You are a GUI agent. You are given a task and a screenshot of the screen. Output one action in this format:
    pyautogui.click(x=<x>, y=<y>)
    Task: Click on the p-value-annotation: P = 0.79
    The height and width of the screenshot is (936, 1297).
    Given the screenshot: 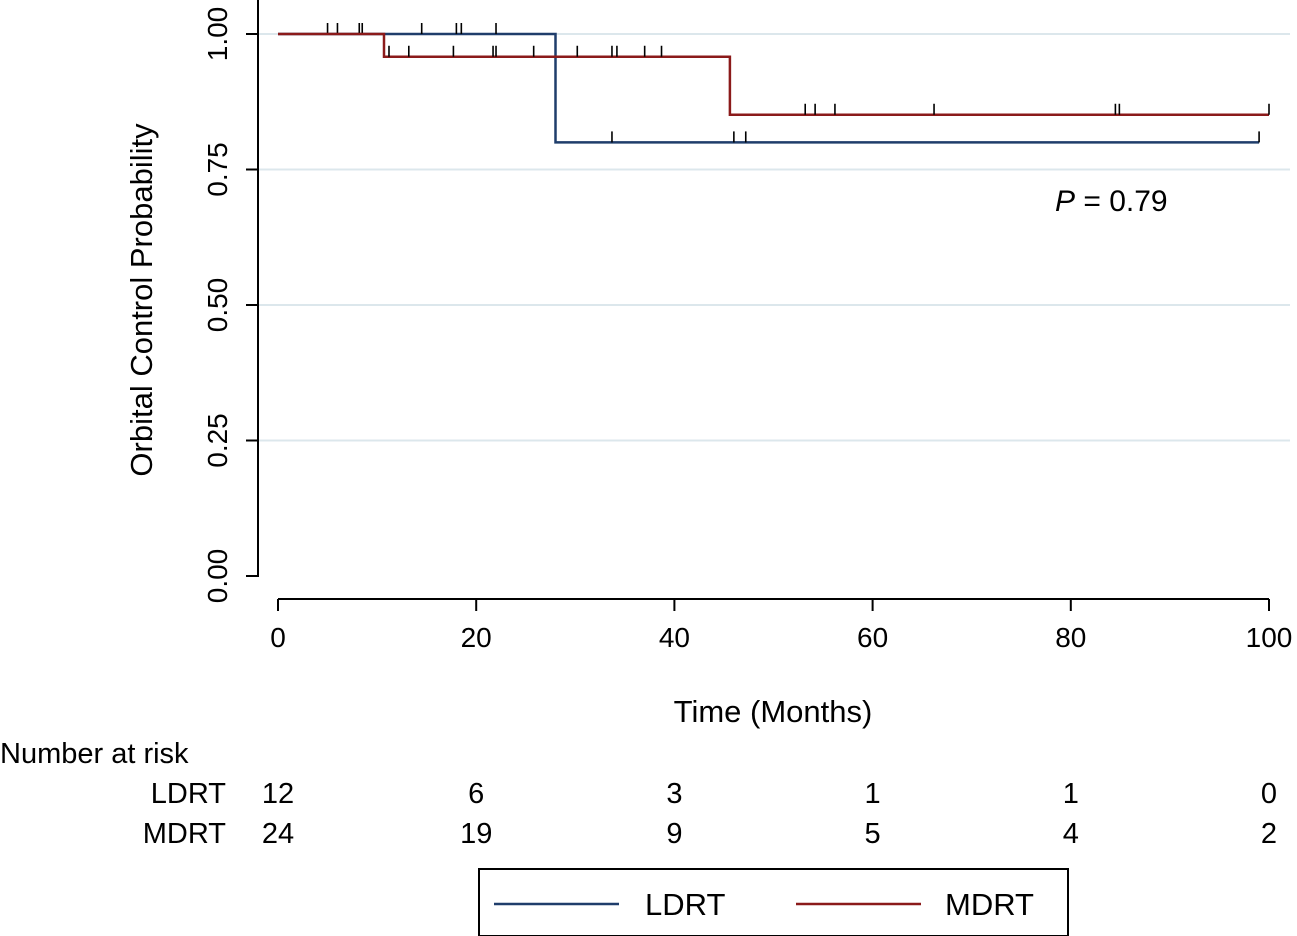 What is the action you would take?
    pyautogui.click(x=1111, y=201)
    